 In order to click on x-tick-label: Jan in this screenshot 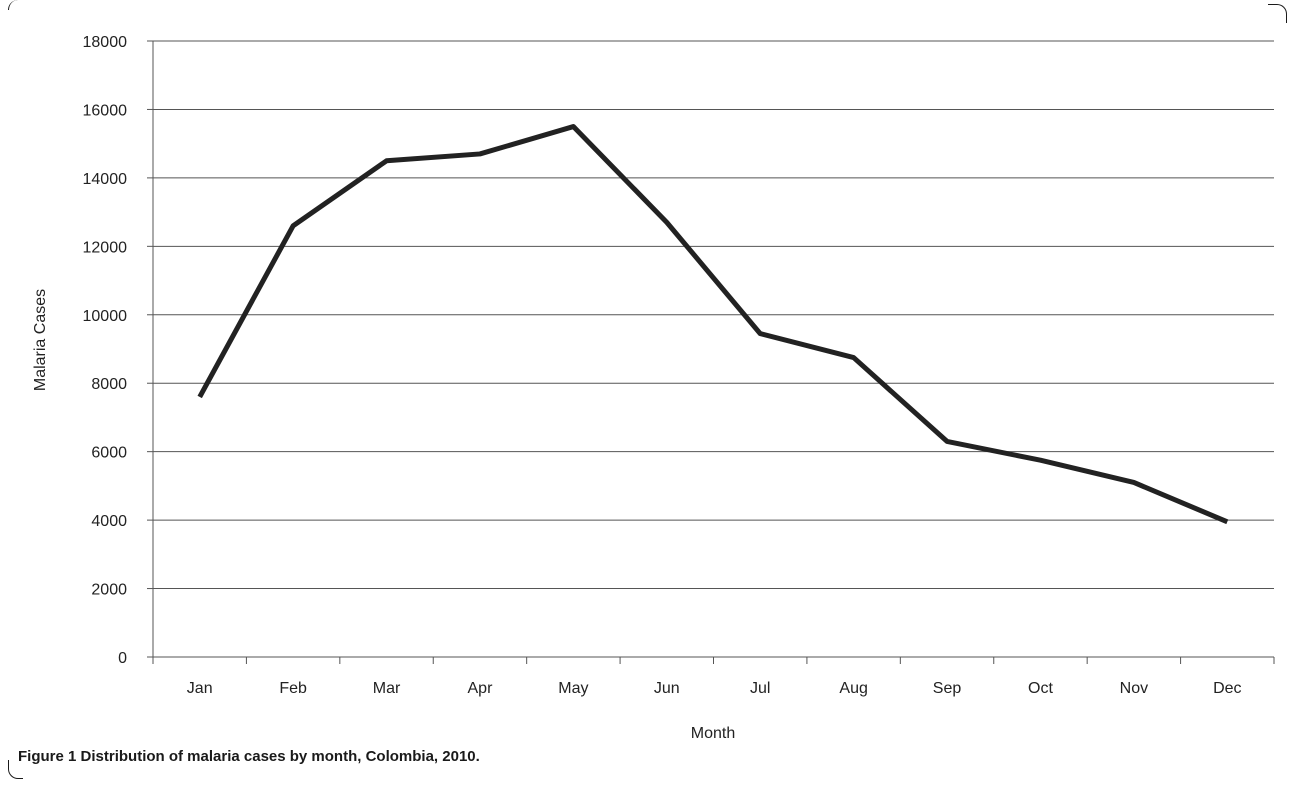, I will do `click(200, 688)`.